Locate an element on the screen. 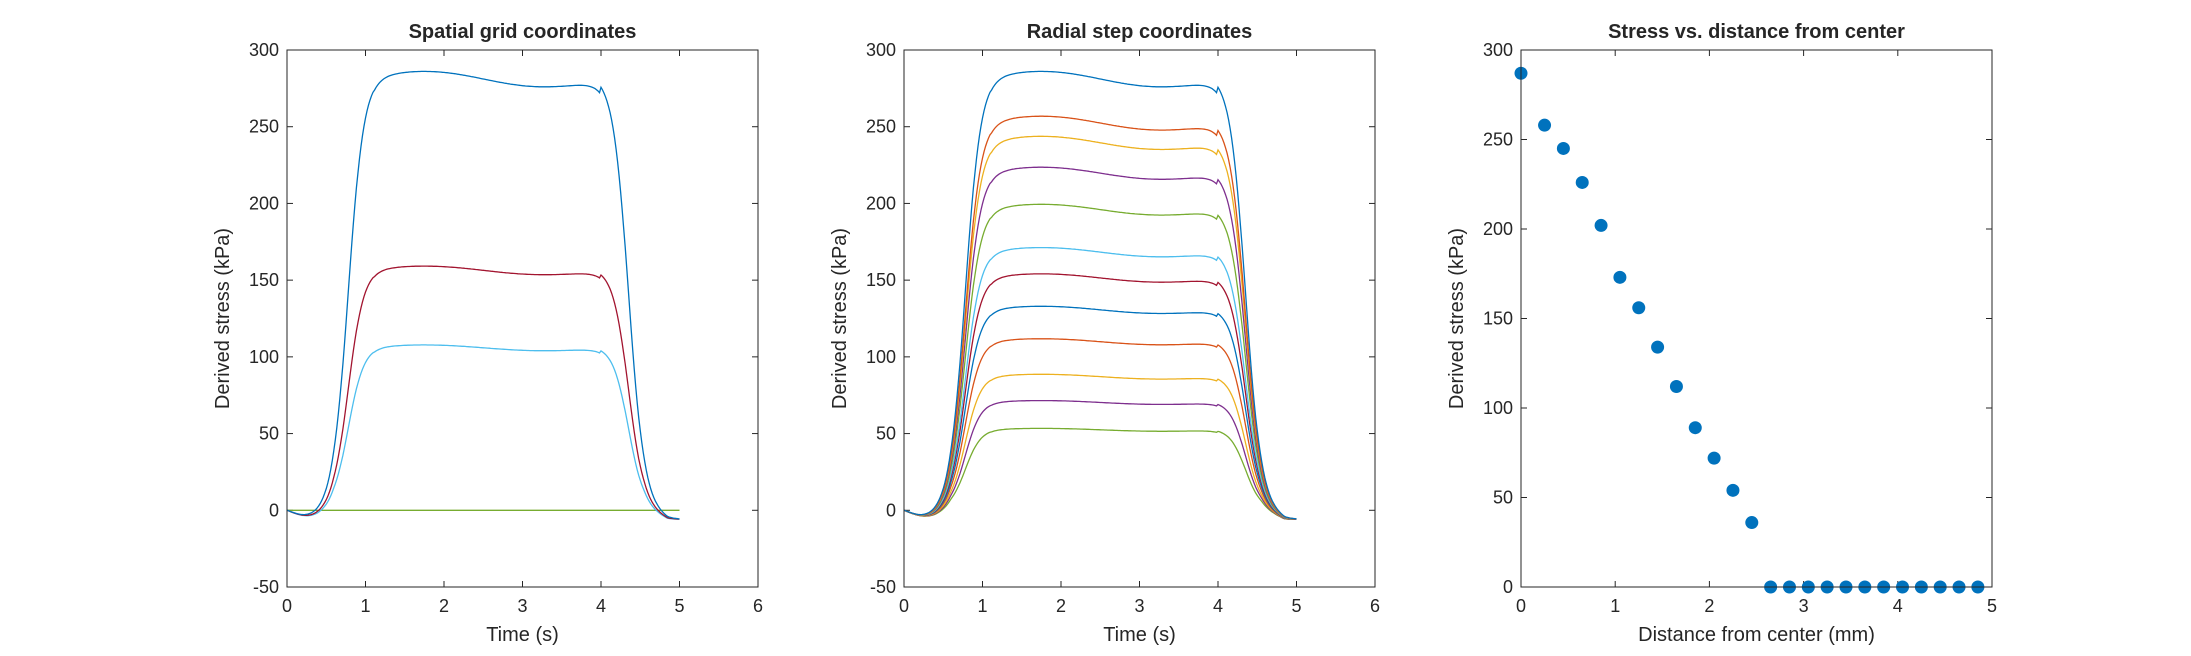 This screenshot has width=2191, height=656. x-axis-label: Distance from center (mm) is located at coordinates (1756, 635).